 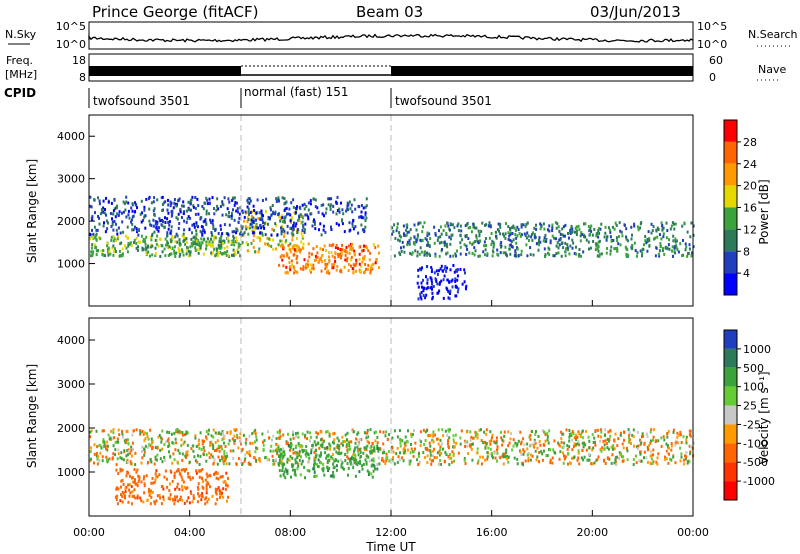 What do you see at coordinates (71, 384) in the screenshot?
I see `y-tick-label: 3000` at bounding box center [71, 384].